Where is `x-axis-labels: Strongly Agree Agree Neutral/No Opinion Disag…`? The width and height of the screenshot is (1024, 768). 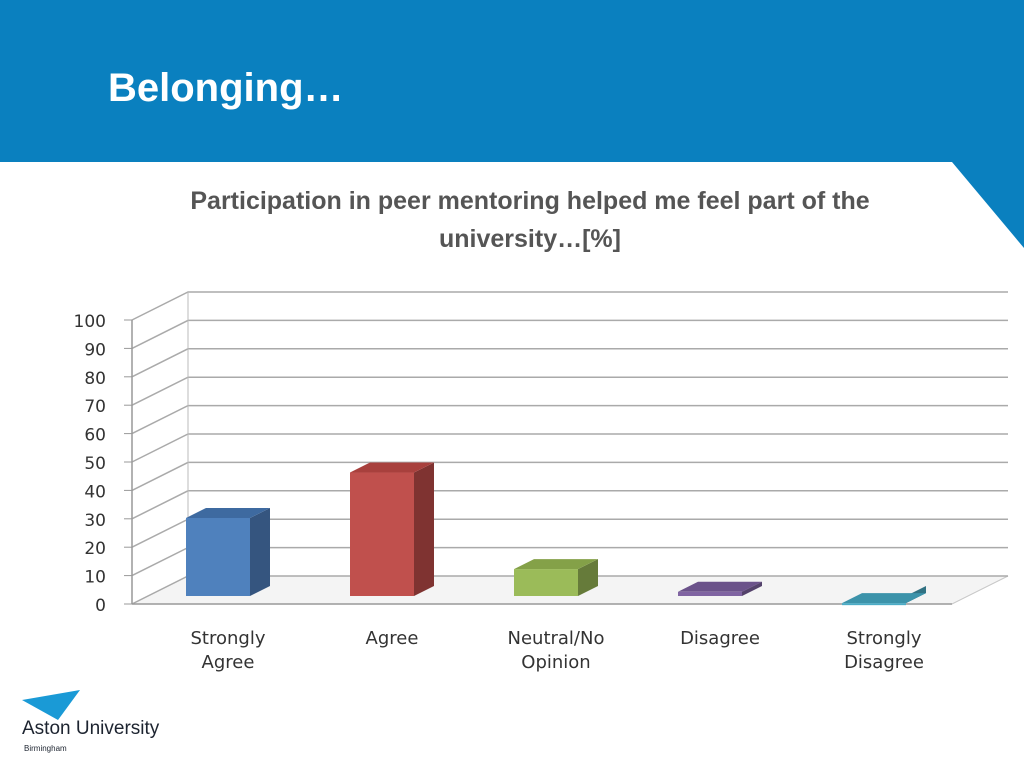
x-axis-labels: Strongly Agree Agree Neutral/No Opinion Disag… is located at coordinates (557, 650).